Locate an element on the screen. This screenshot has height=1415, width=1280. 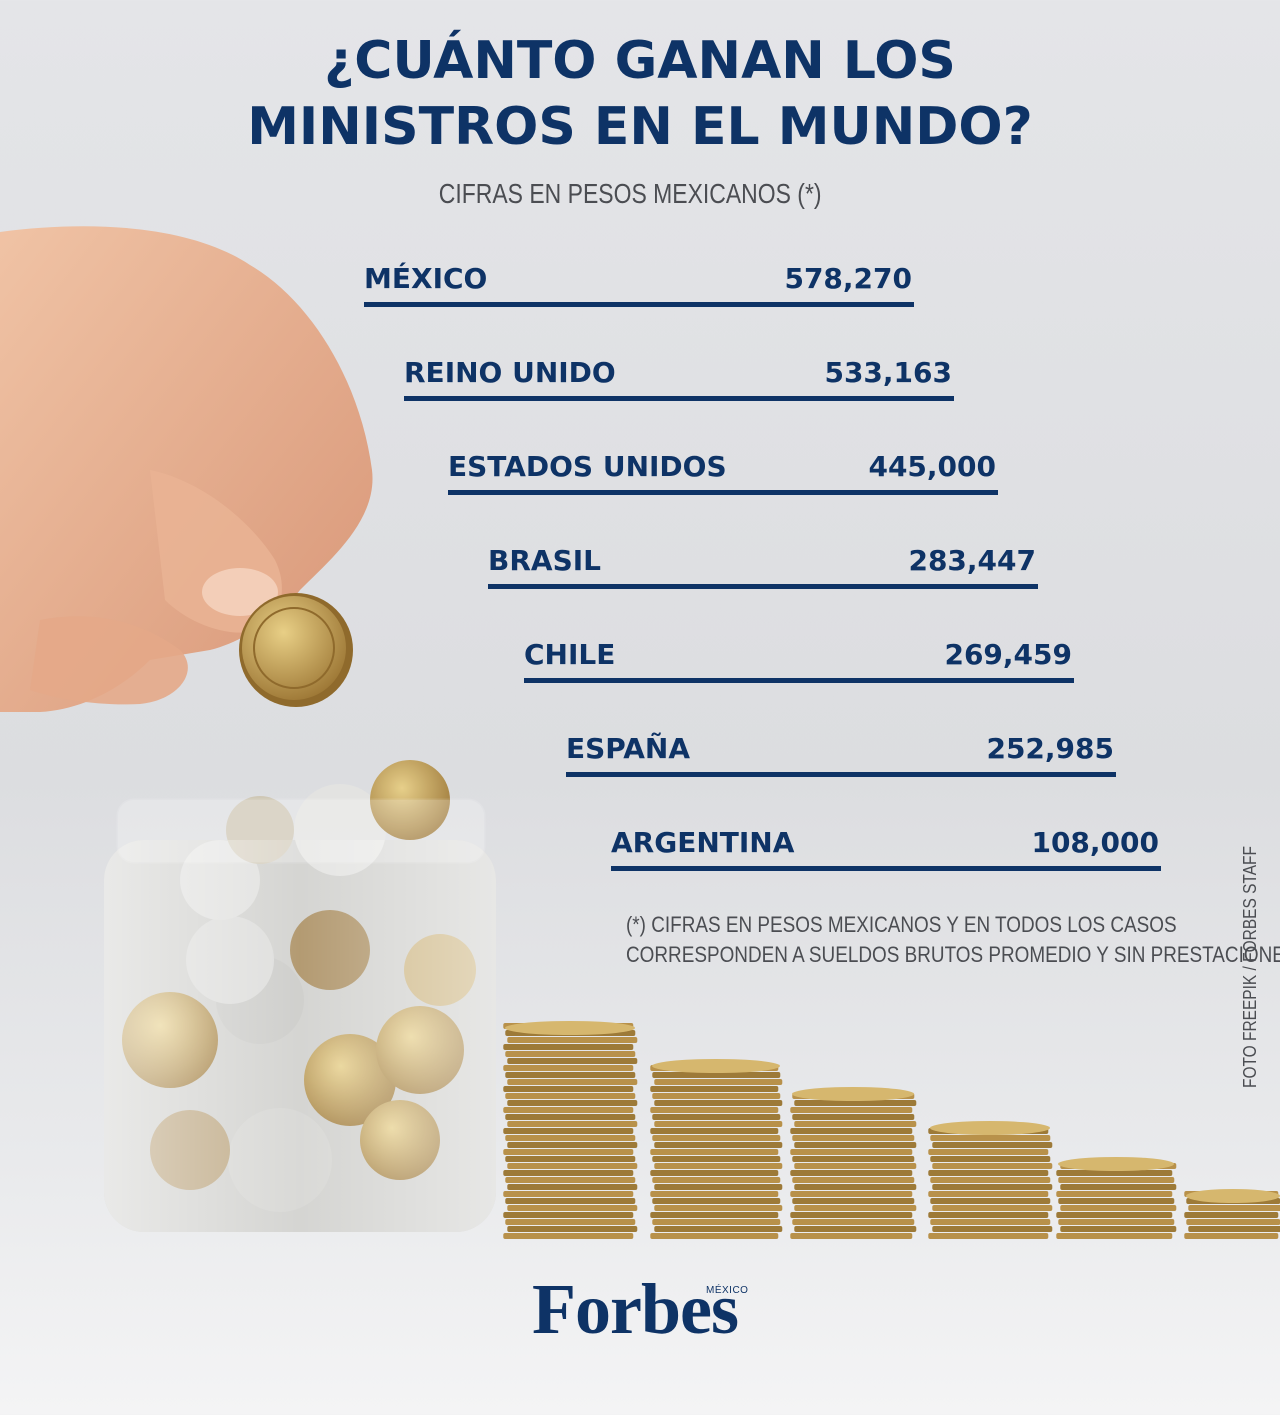
coin-jar is located at coordinates (300, 996).